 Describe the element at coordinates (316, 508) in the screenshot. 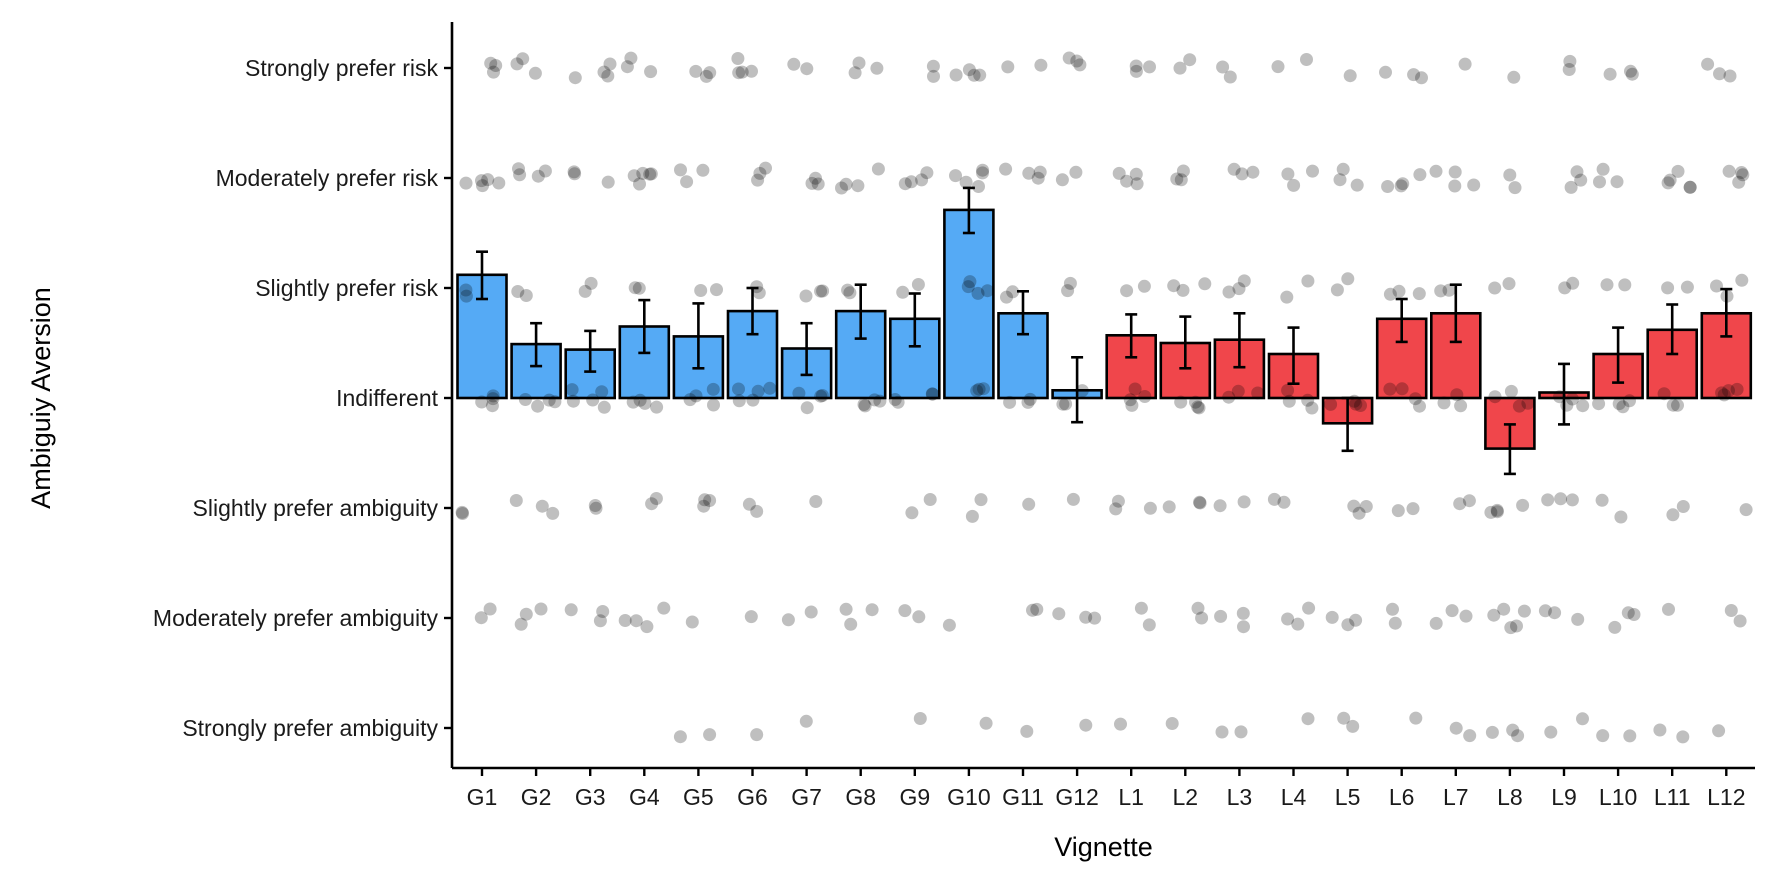

I see `y-tick-label: Slightly prefer ambiguity` at that location.